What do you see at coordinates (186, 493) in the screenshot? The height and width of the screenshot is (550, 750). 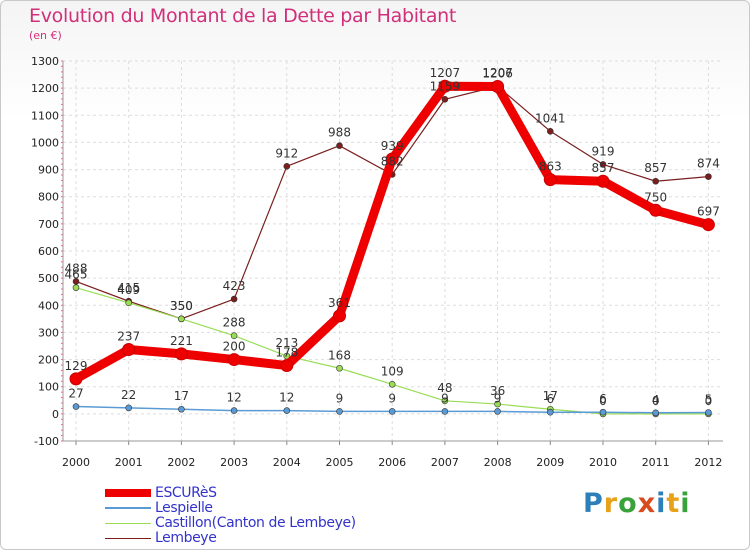 I see `legend-label: ESCURèS` at bounding box center [186, 493].